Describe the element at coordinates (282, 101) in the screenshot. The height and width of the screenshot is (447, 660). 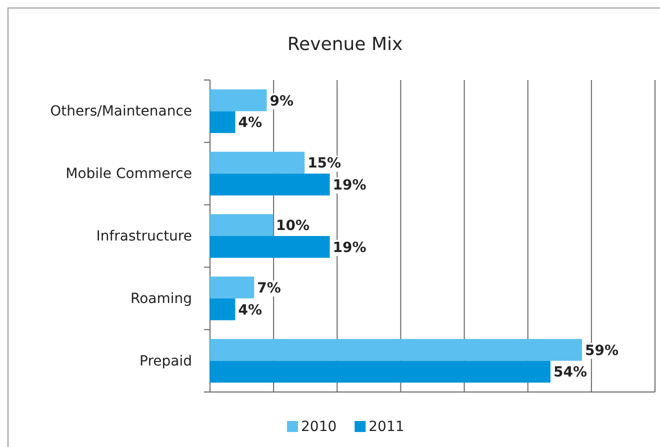
I see `data-label: 9%` at that location.